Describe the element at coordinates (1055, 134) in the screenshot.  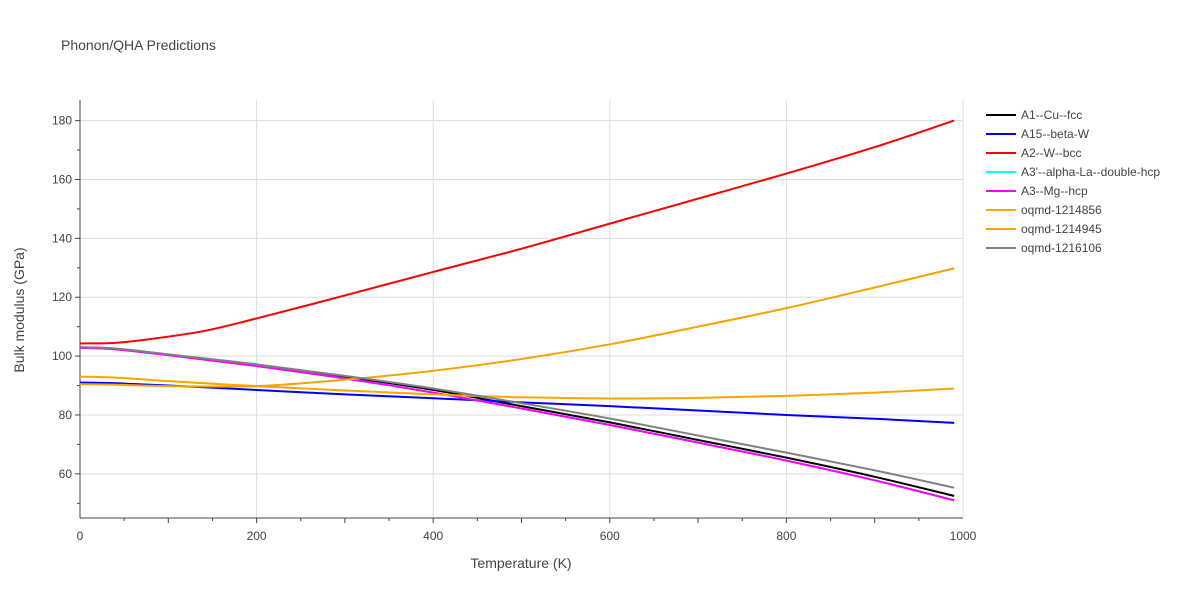
I see `legend-label: A15--beta-W` at that location.